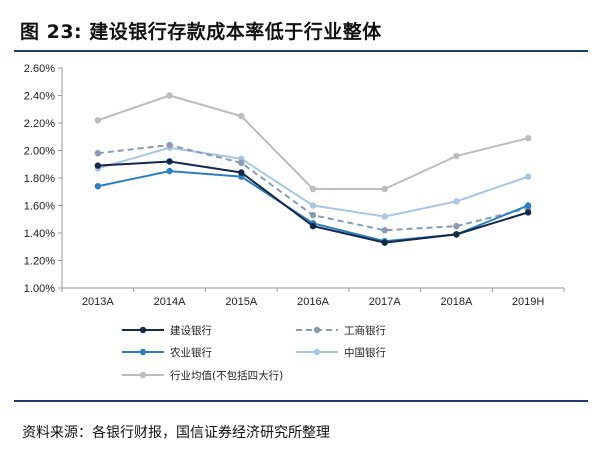  I want to click on y-tick-label: 1.40%, so click(39, 234).